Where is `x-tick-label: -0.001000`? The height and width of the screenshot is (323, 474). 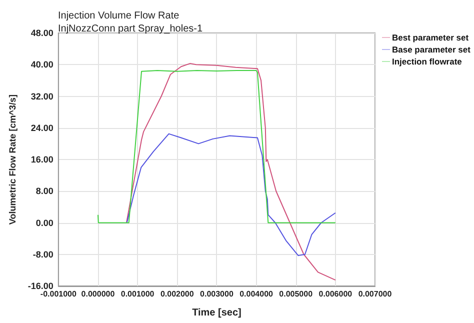 x-tick-label: -0.001000 is located at coordinates (58, 294).